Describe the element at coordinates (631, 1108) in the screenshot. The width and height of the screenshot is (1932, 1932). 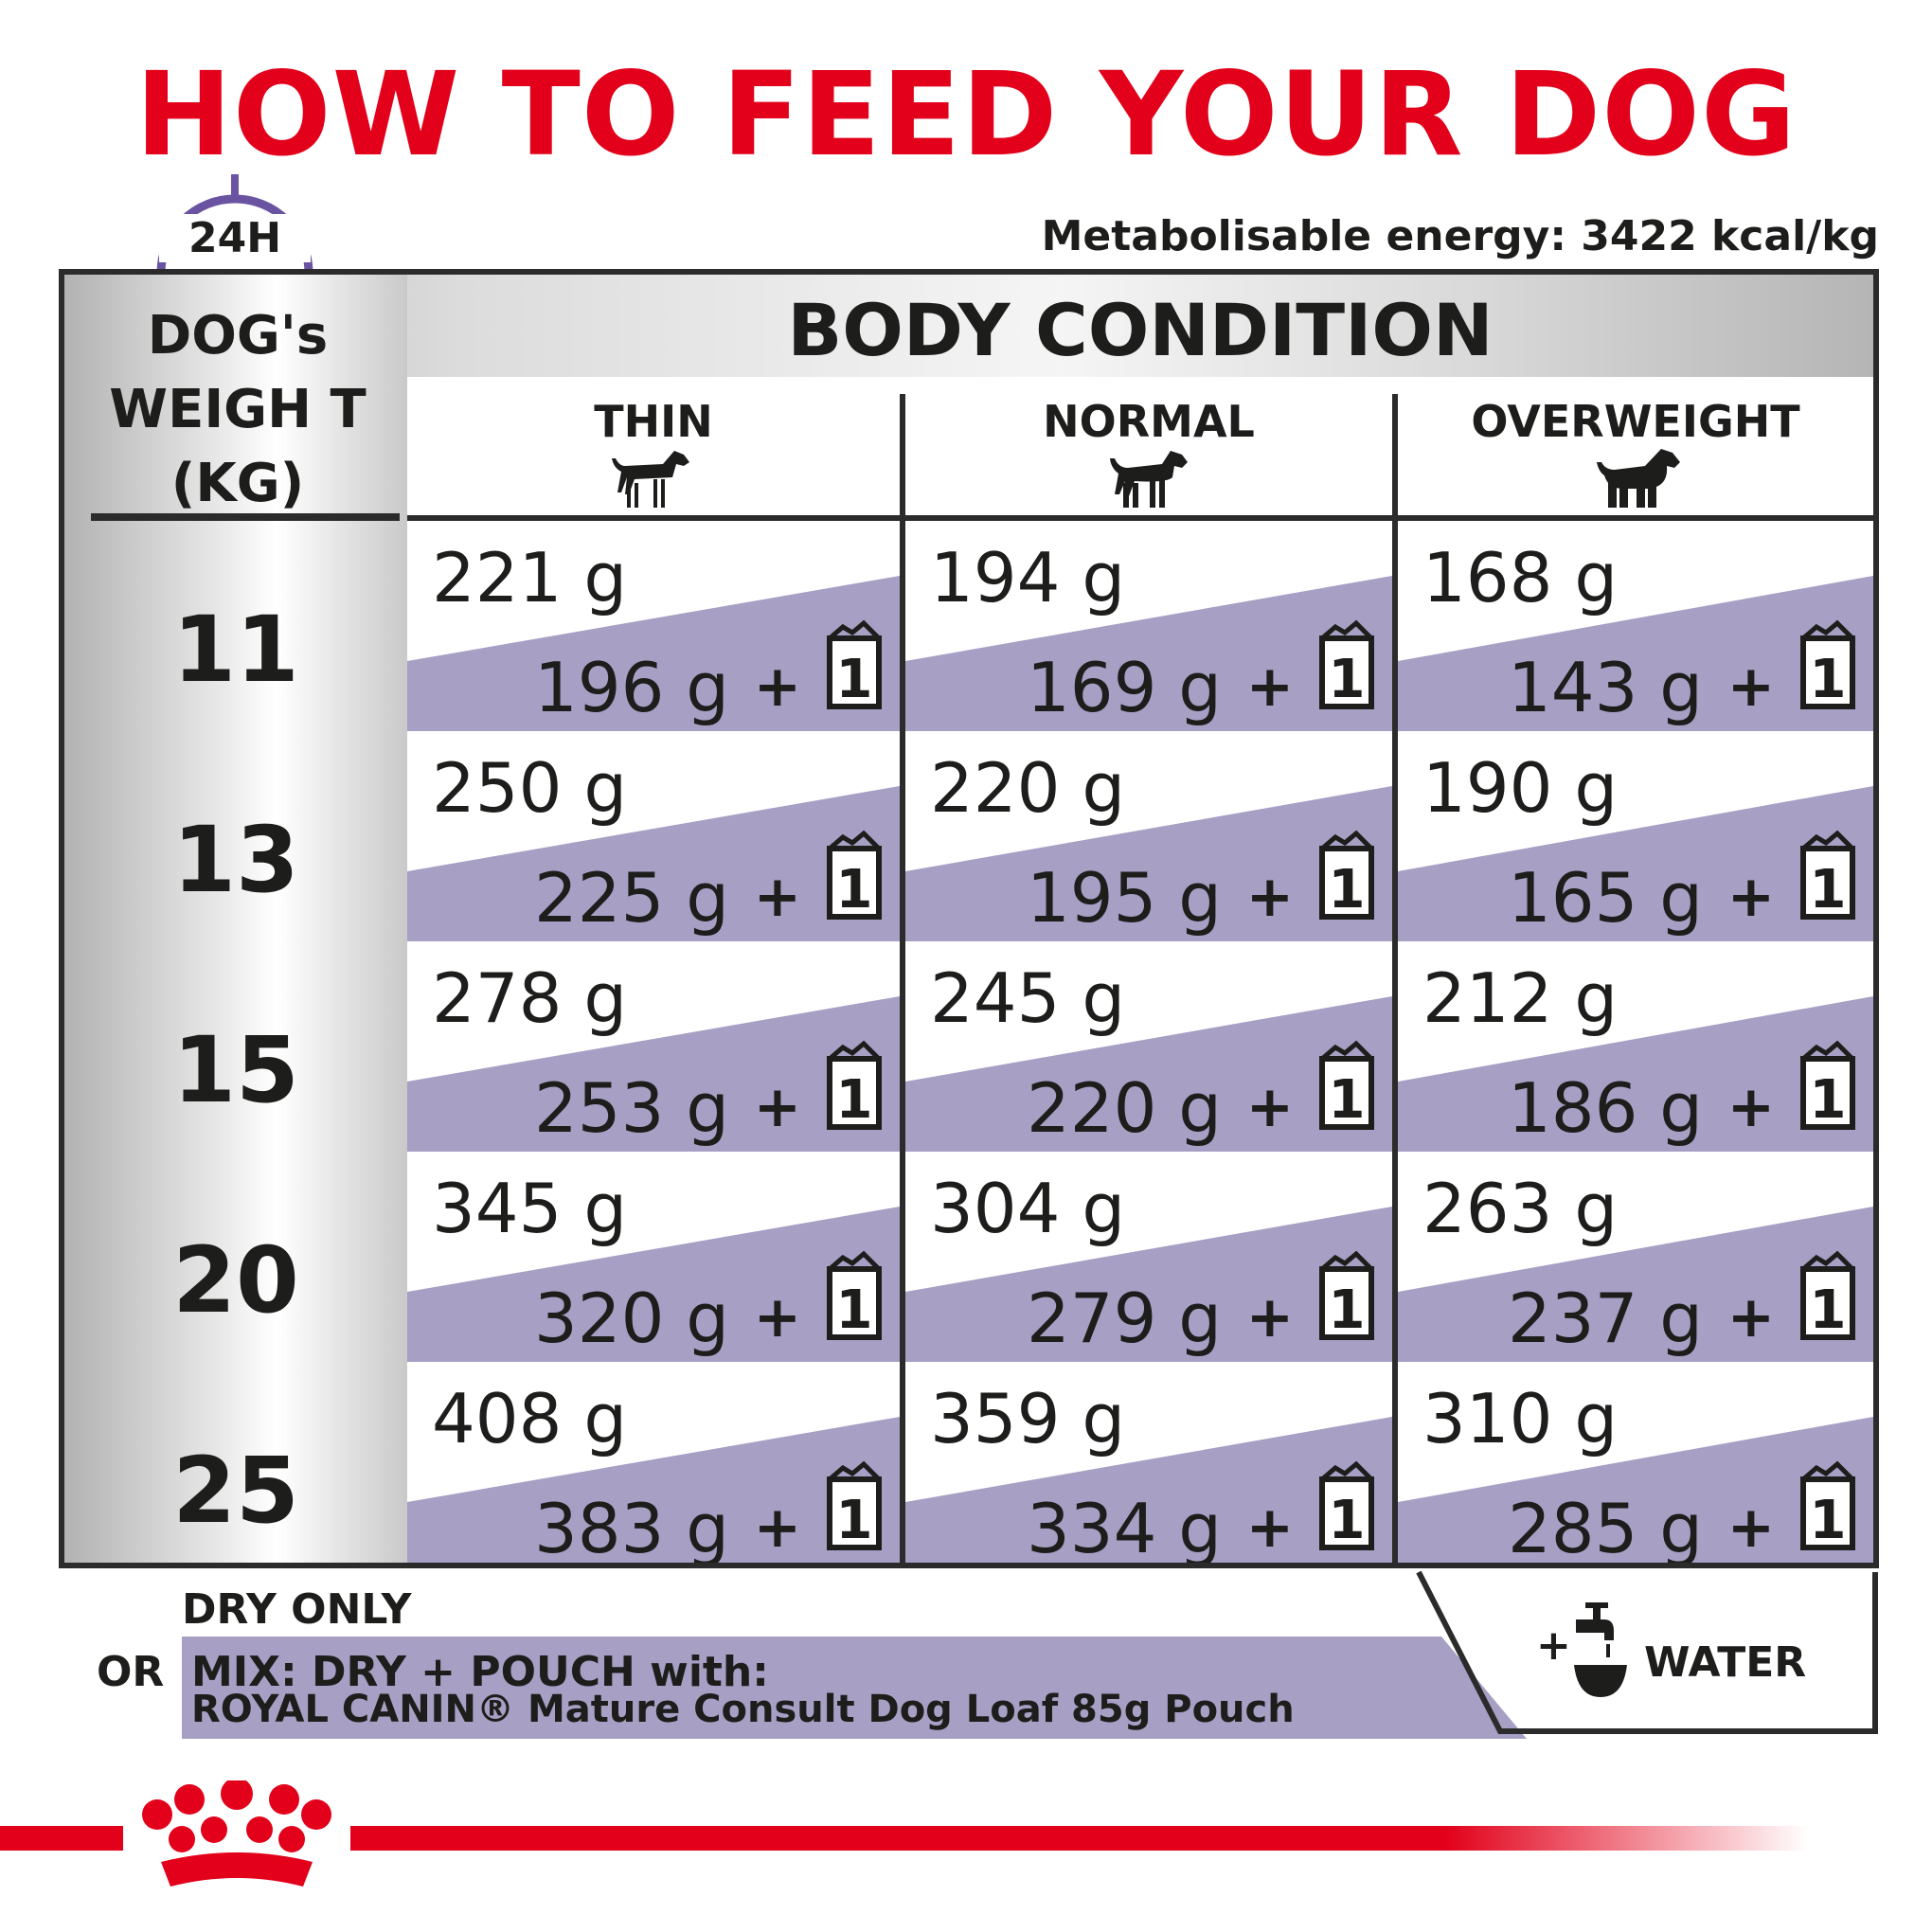
I see `mix-amount: 253 g` at that location.